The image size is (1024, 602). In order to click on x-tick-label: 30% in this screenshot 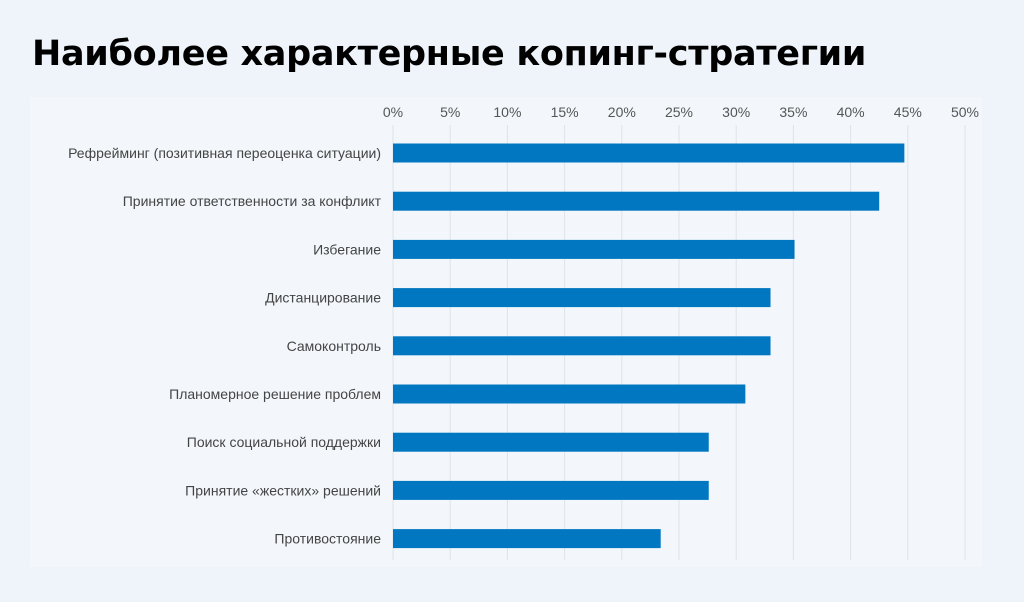, I will do `click(736, 112)`.